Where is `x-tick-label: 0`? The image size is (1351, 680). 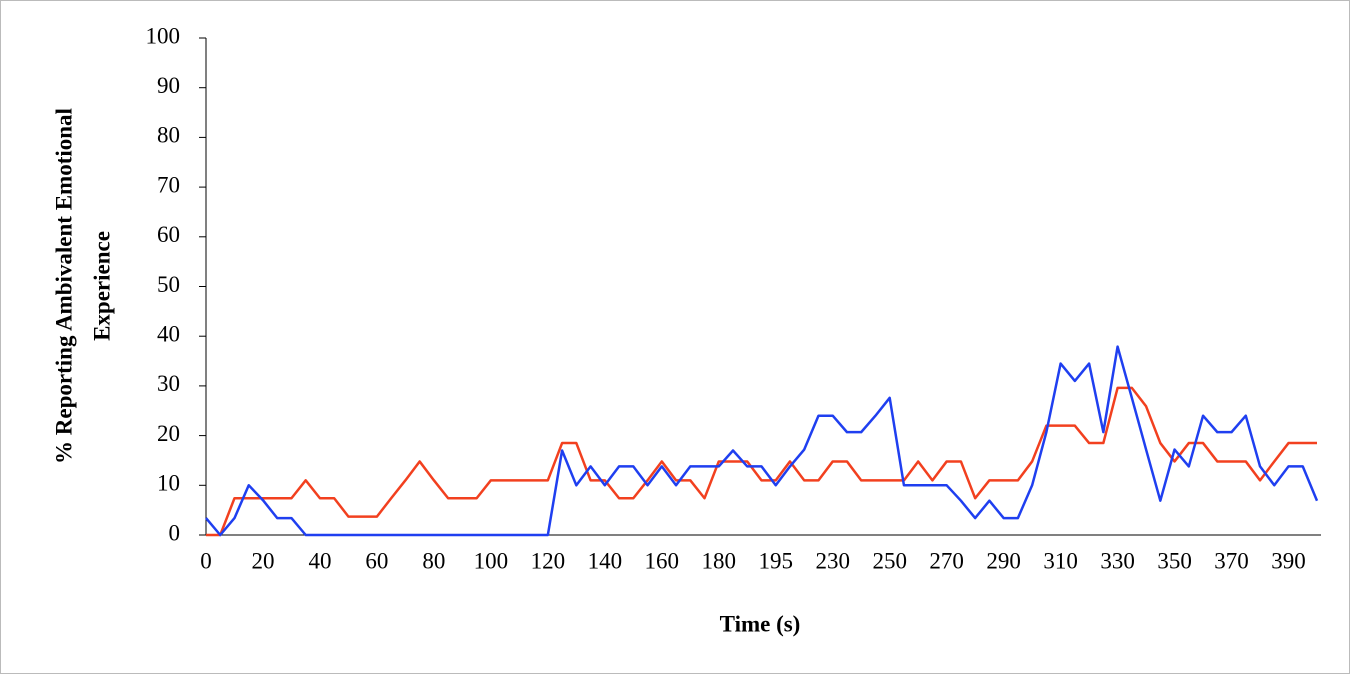 x-tick-label: 0 is located at coordinates (206, 560).